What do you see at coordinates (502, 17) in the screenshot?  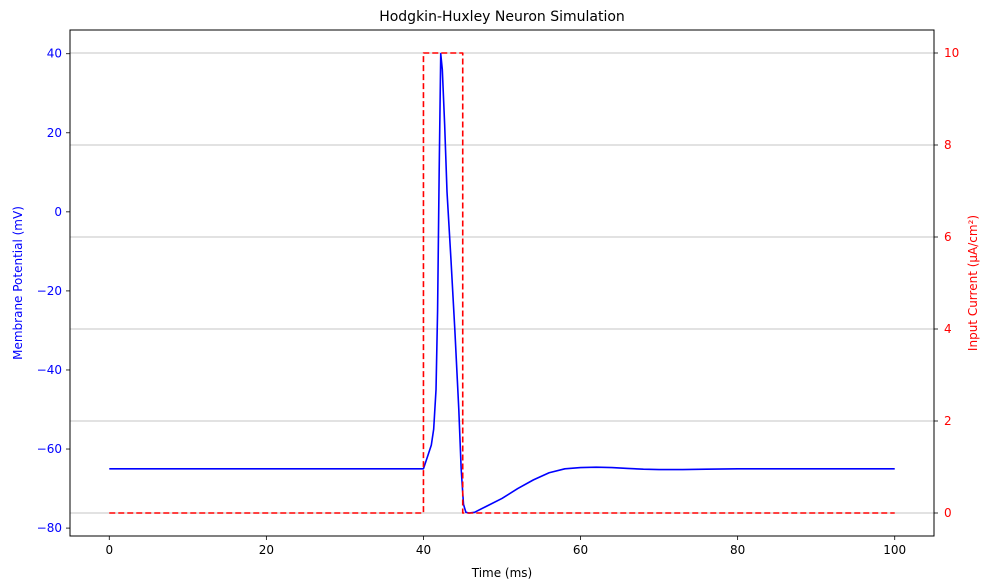 I see `chart-title: Hodgkin-Huxley Neuron Simulation` at bounding box center [502, 17].